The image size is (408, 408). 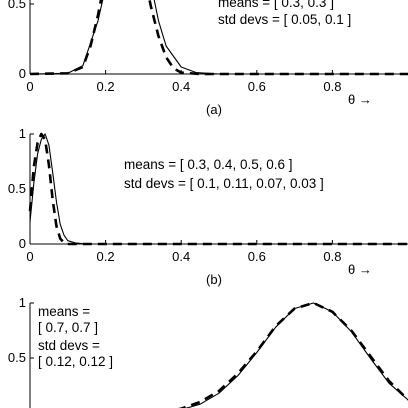 I want to click on annotation-line-4: [ 0.12, 0.12 ], so click(x=75, y=361).